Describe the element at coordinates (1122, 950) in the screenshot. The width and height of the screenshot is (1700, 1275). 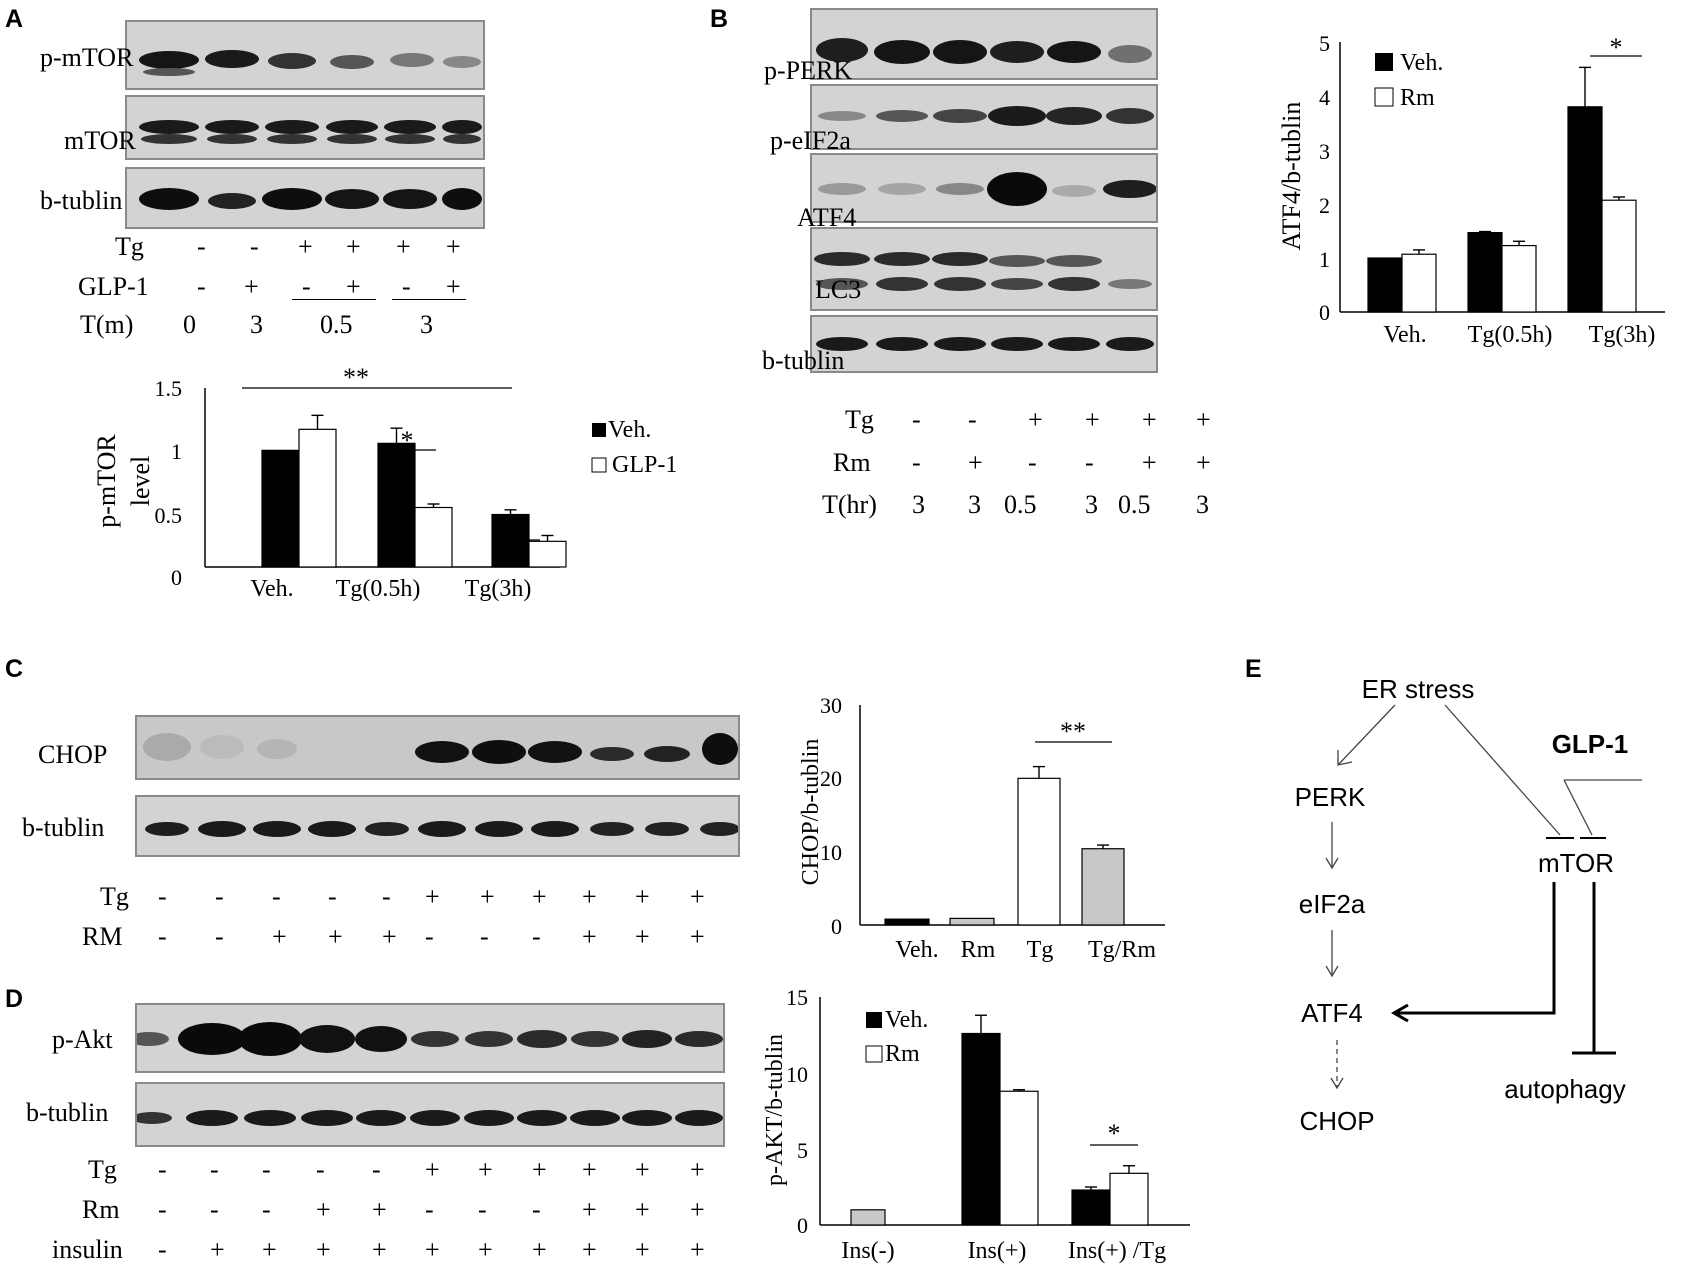
I see `x-category-label: Tg/Rm` at that location.